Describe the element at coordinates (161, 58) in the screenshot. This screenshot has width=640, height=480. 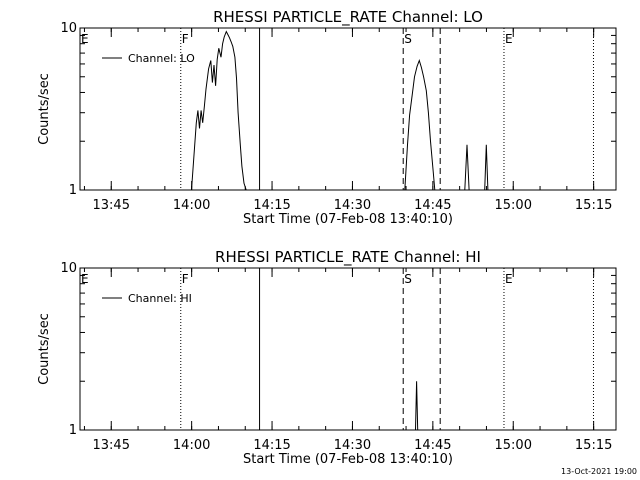
I see `legend-label: Channel: LO` at that location.